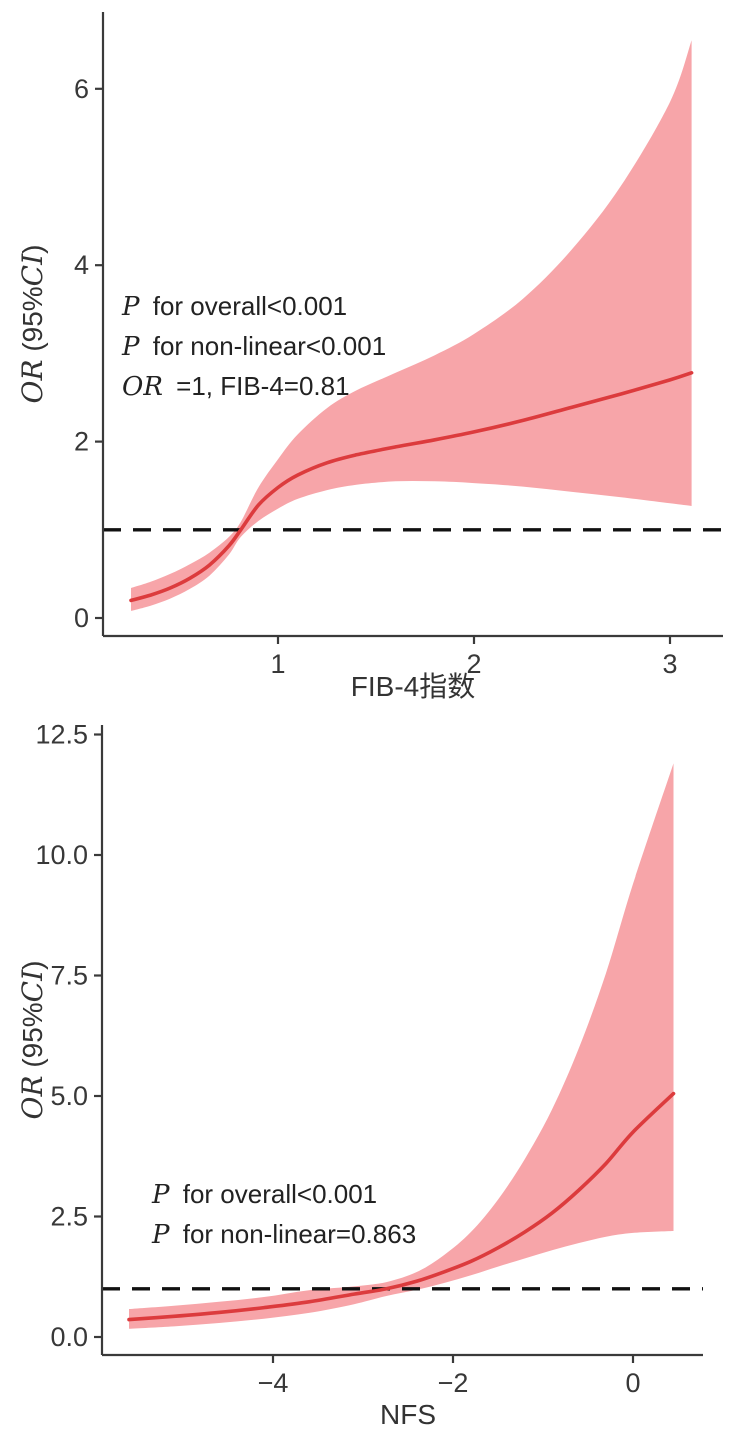 This screenshot has height=1440, width=751. What do you see at coordinates (669, 664) in the screenshot?
I see `x-tick-label: 3` at bounding box center [669, 664].